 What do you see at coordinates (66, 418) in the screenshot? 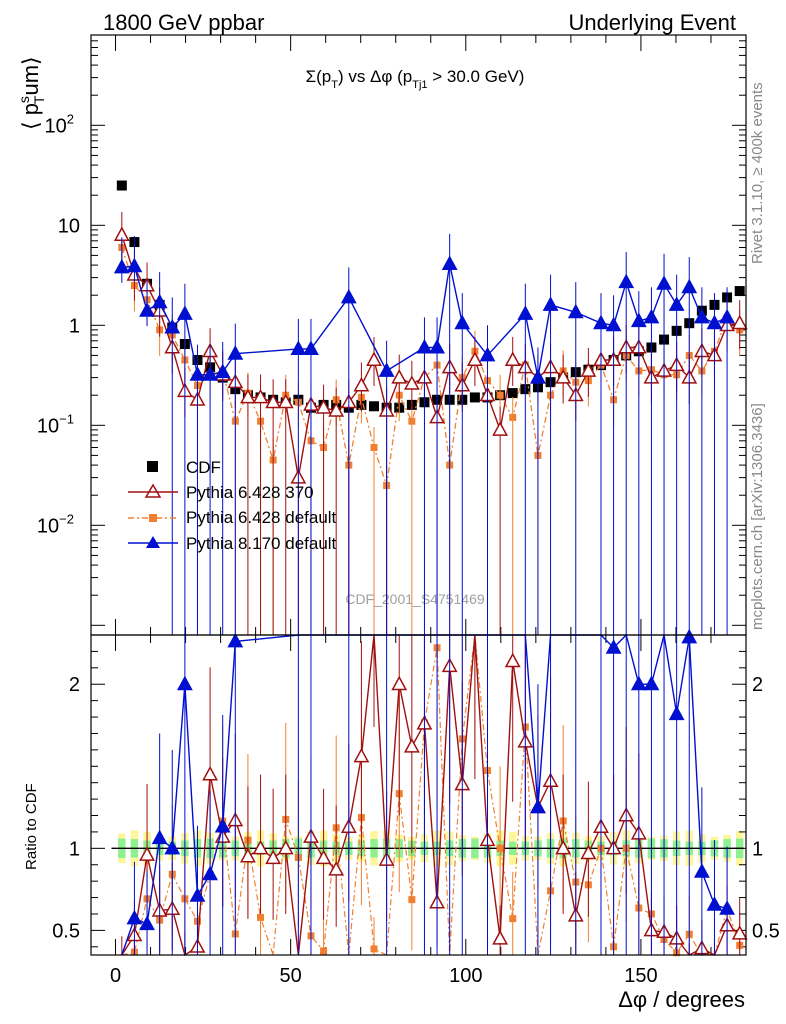
I see `tick-exponent: −1` at bounding box center [66, 418].